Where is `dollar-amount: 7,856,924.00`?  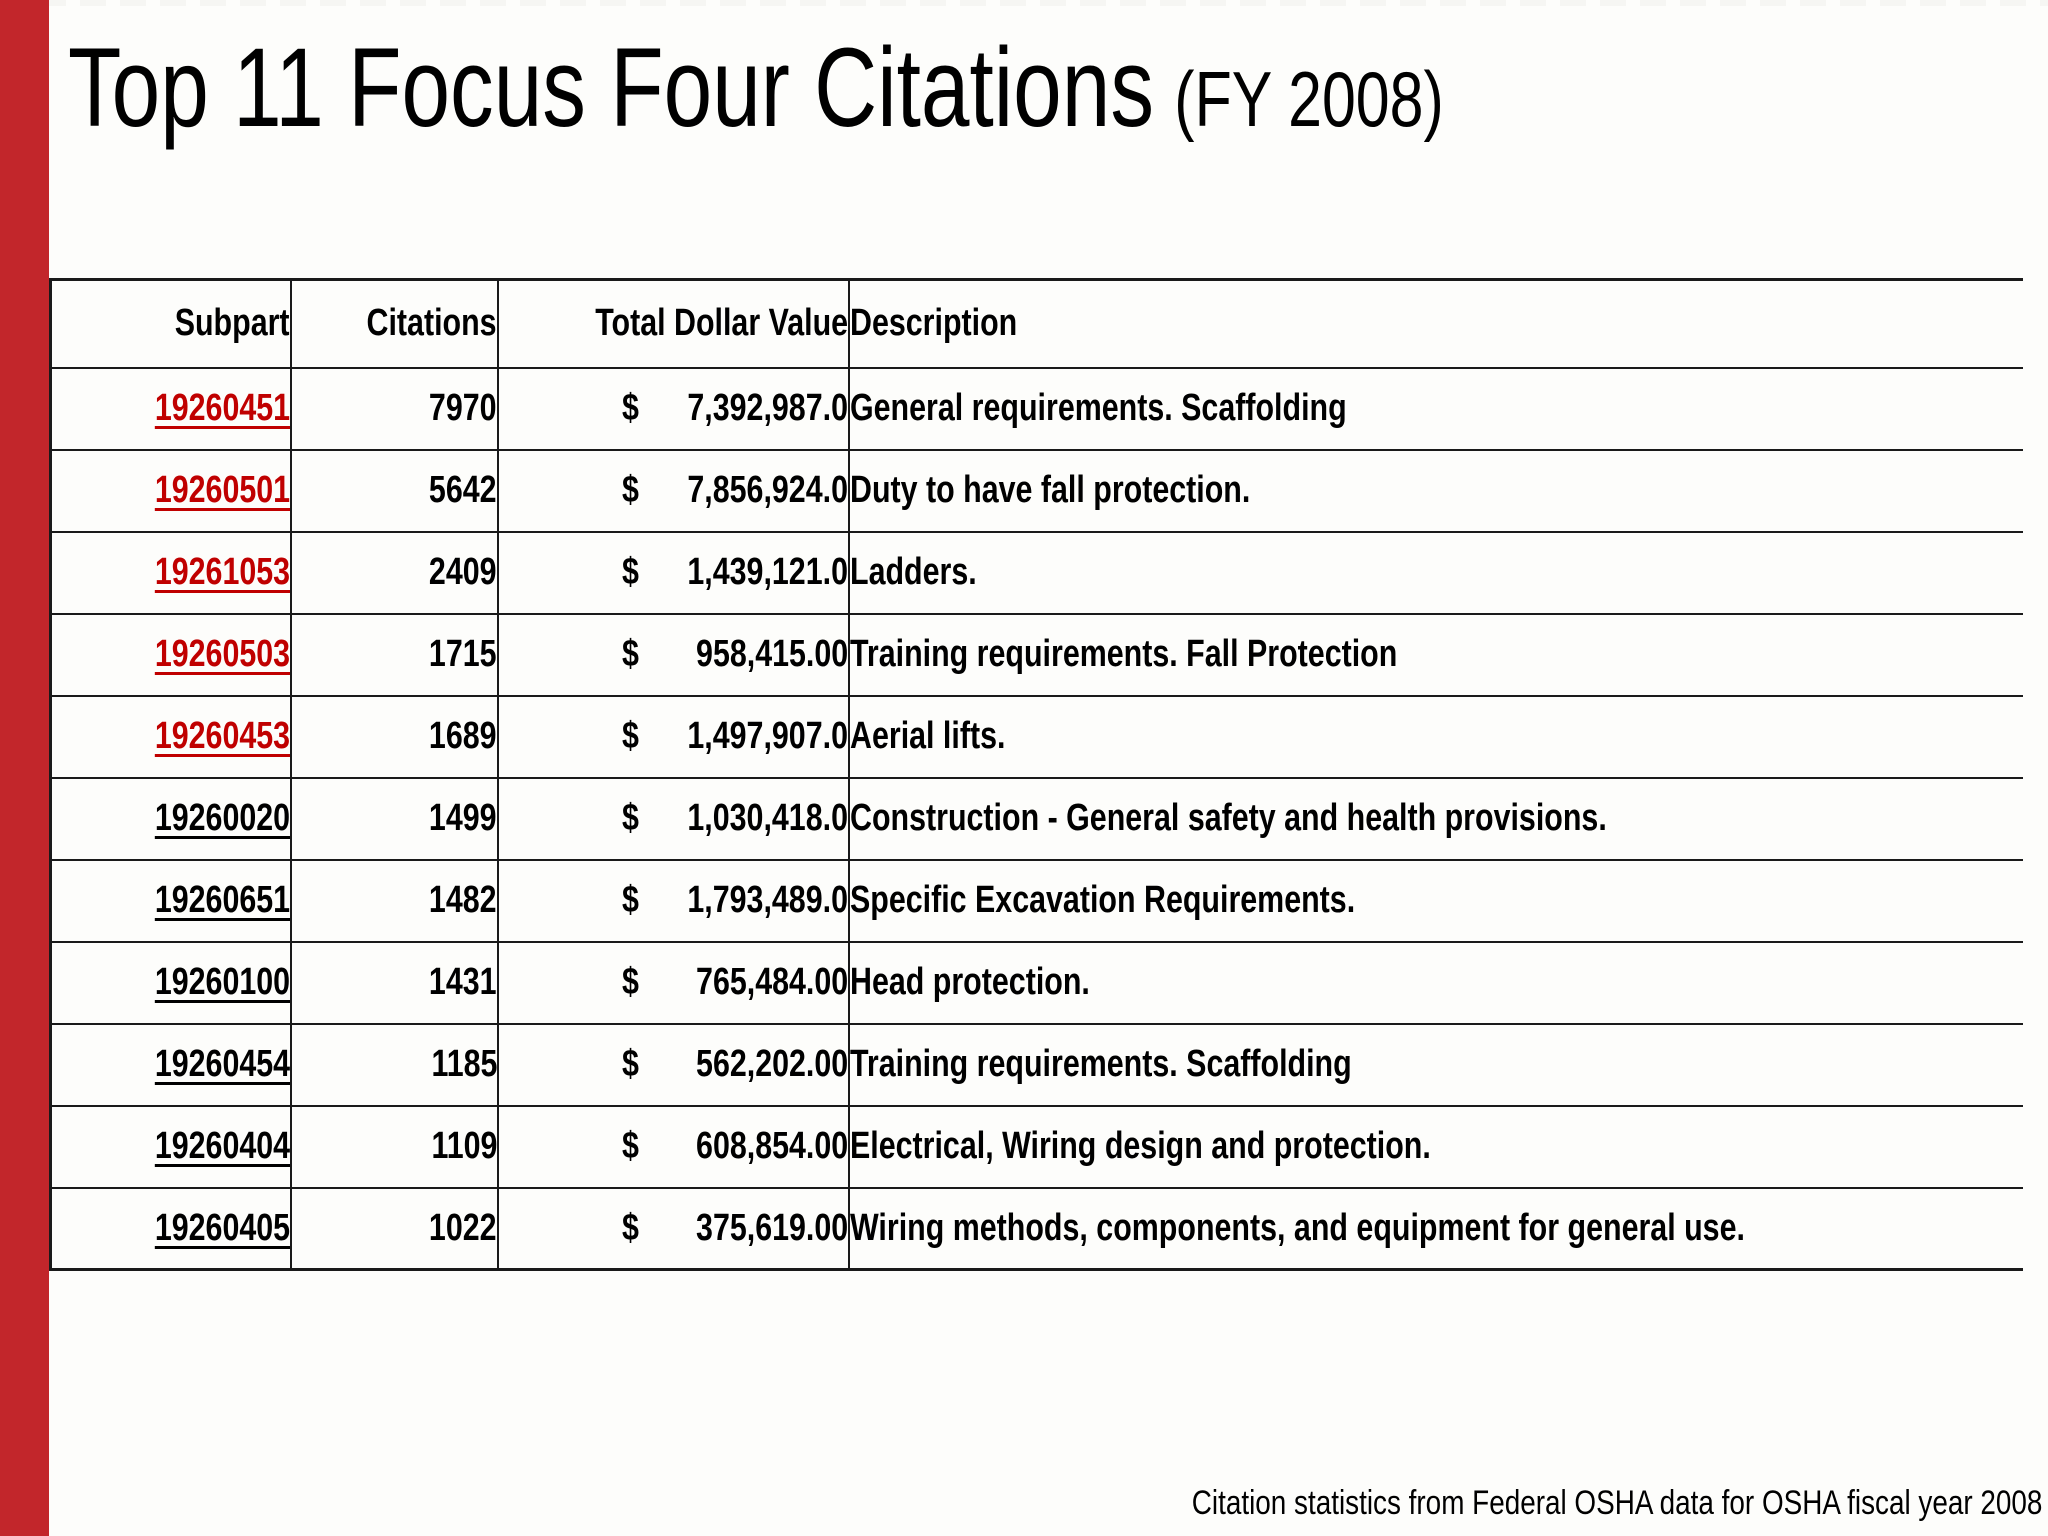
dollar-amount: 7,856,924.00 is located at coordinates (768, 490).